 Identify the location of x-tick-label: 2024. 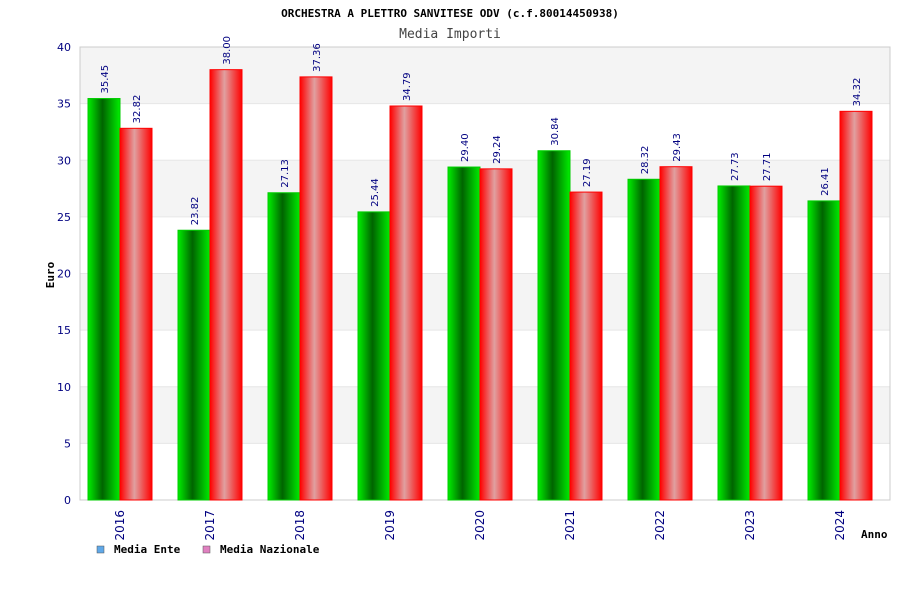
(840, 525).